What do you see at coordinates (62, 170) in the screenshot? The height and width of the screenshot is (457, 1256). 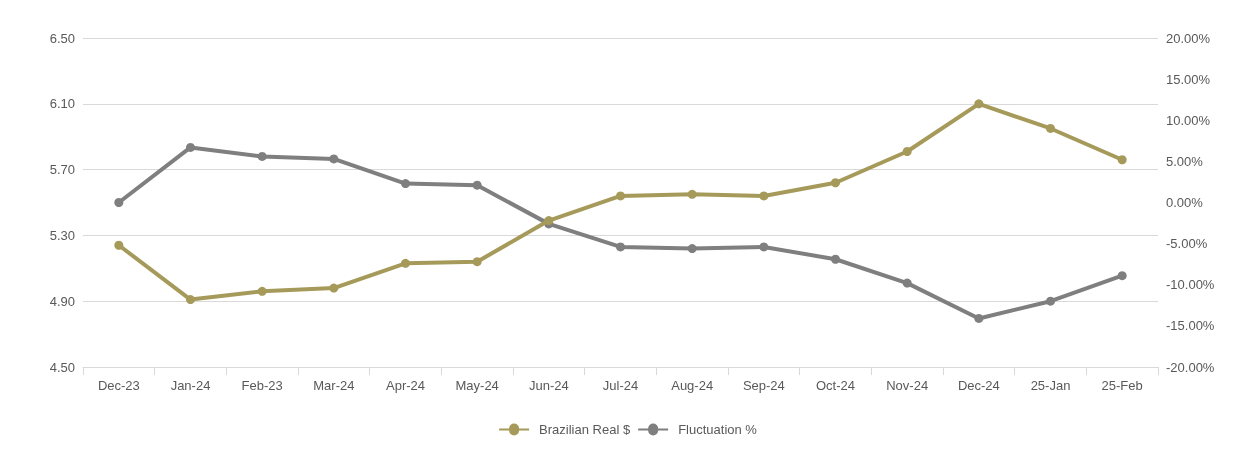 I see `y-tick-label: 5.70` at bounding box center [62, 170].